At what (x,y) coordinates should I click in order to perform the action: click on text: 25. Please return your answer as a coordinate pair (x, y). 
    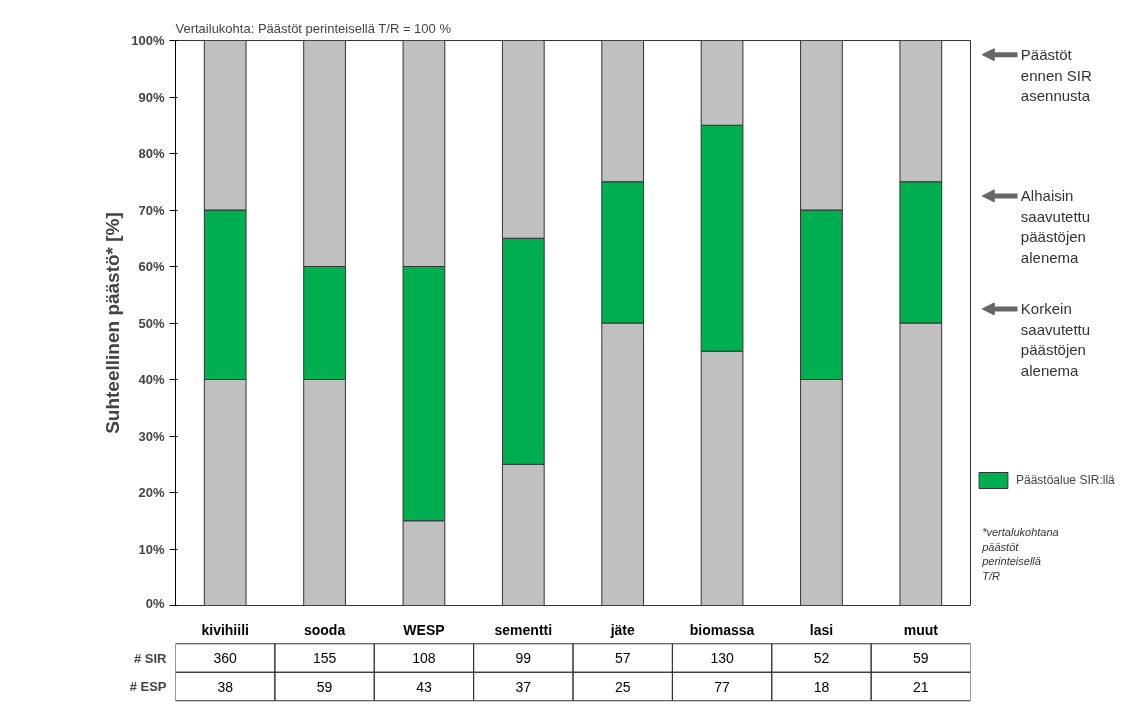
    Looking at the image, I should click on (622, 686).